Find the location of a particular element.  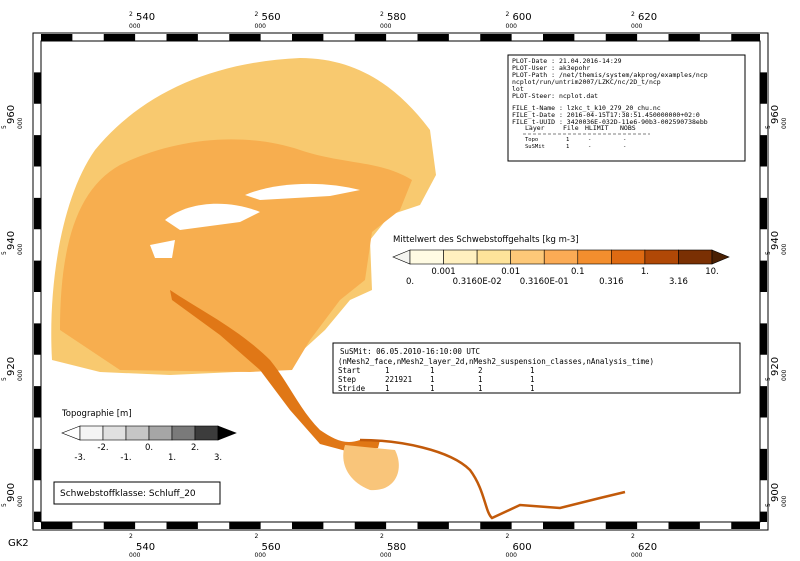

table-header: File is located at coordinates (571, 128).